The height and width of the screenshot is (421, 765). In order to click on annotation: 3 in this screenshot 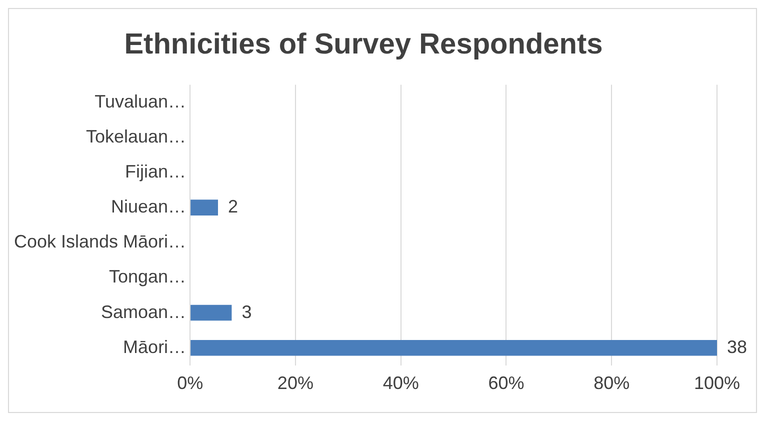, I will do `click(247, 312)`.